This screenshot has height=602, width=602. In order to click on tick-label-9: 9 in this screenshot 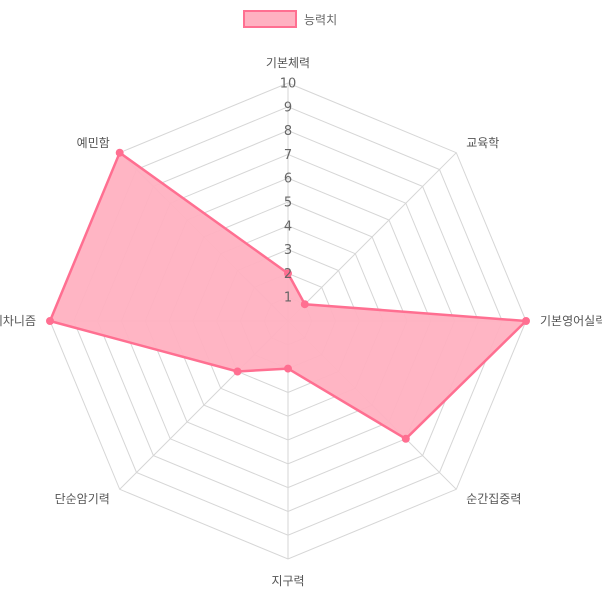, I will do `click(288, 107)`.